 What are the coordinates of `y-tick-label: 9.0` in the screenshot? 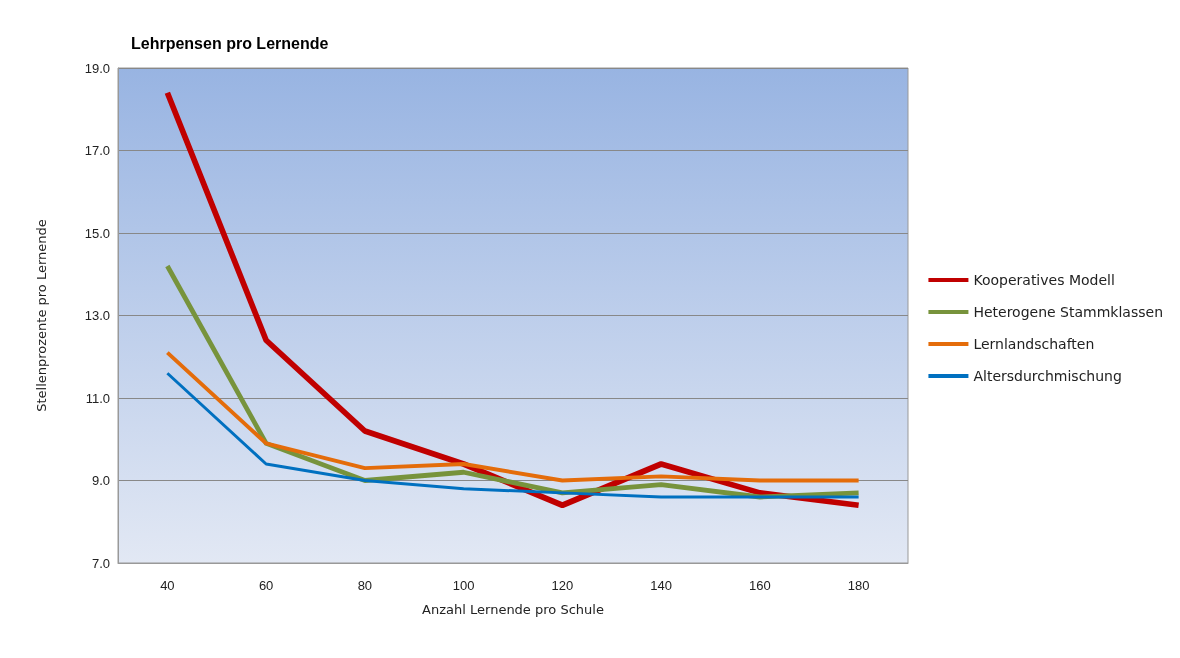 It's located at (100, 480).